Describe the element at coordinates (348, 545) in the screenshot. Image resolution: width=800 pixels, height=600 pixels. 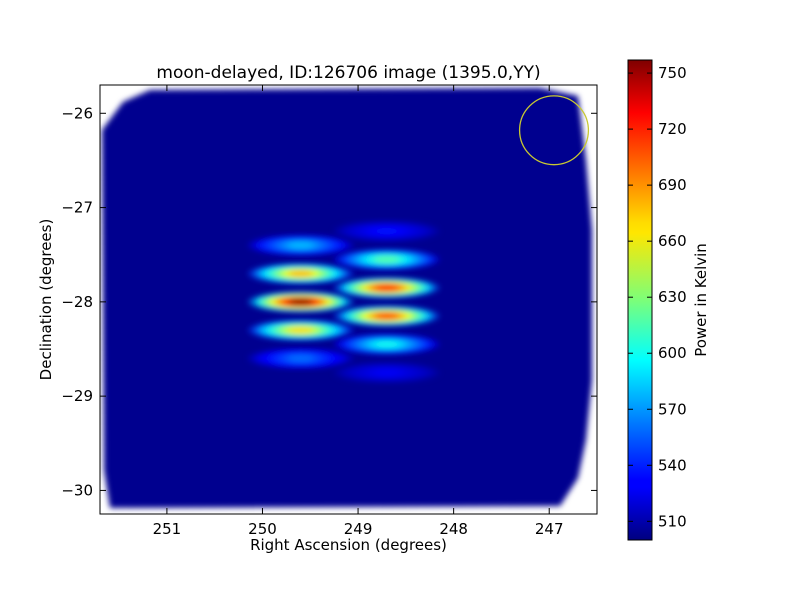
I see `x-axis-label: Right Ascension (degrees)` at that location.